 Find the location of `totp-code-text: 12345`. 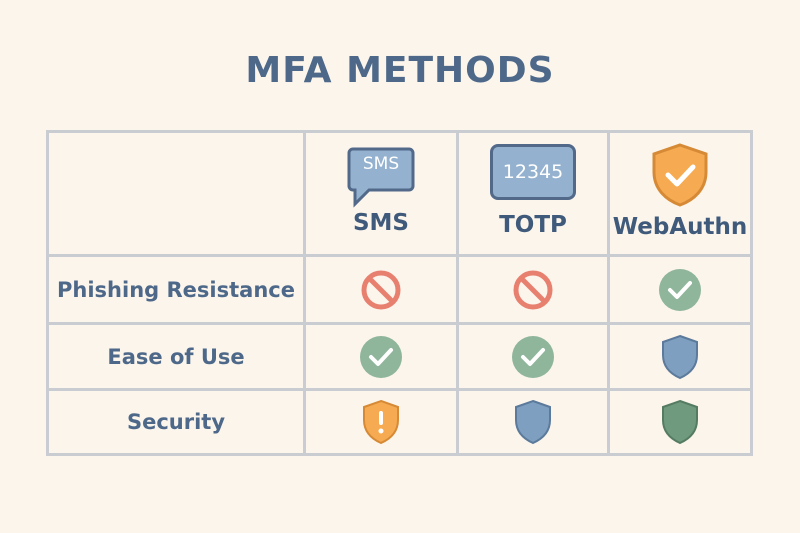

totp-code-text: 12345 is located at coordinates (533, 171).